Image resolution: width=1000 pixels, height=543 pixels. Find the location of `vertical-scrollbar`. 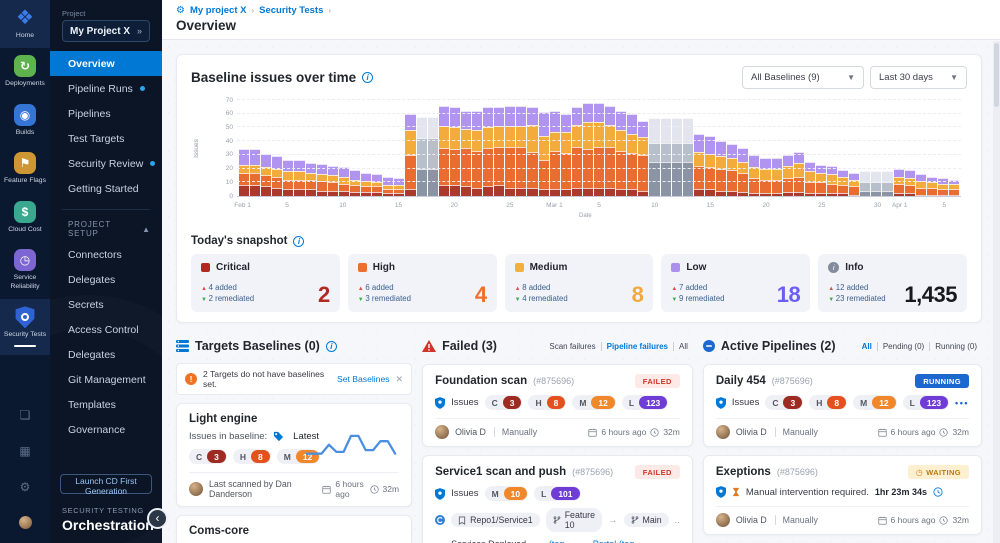

vertical-scrollbar is located at coordinates (996, 292).